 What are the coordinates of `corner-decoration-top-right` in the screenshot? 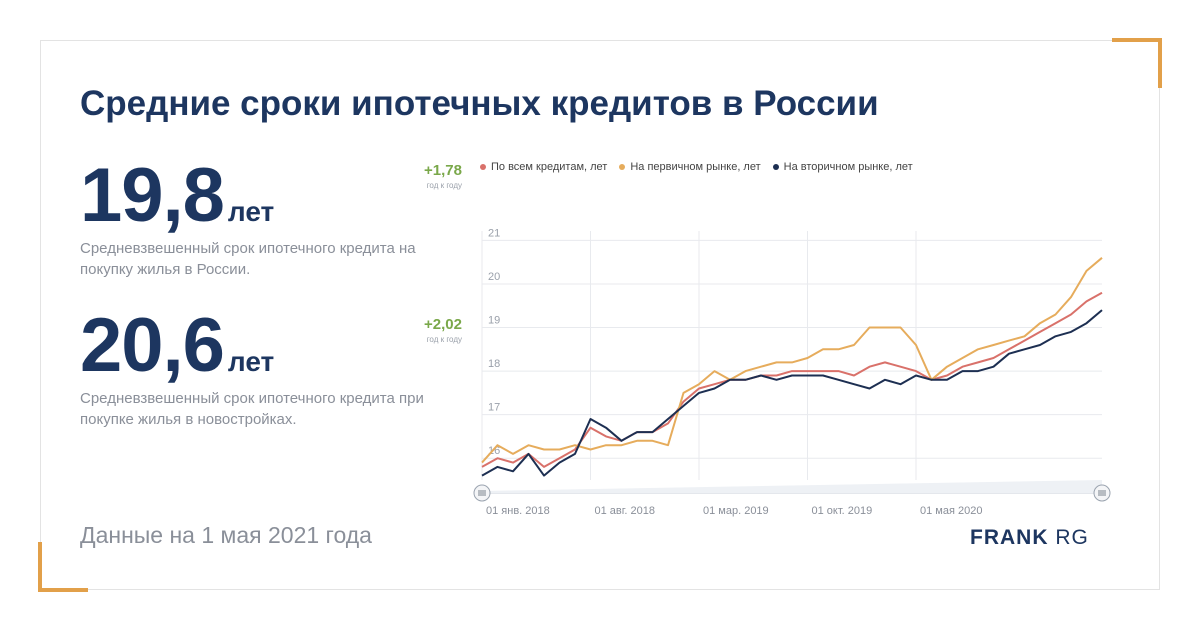 It's located at (1137, 63).